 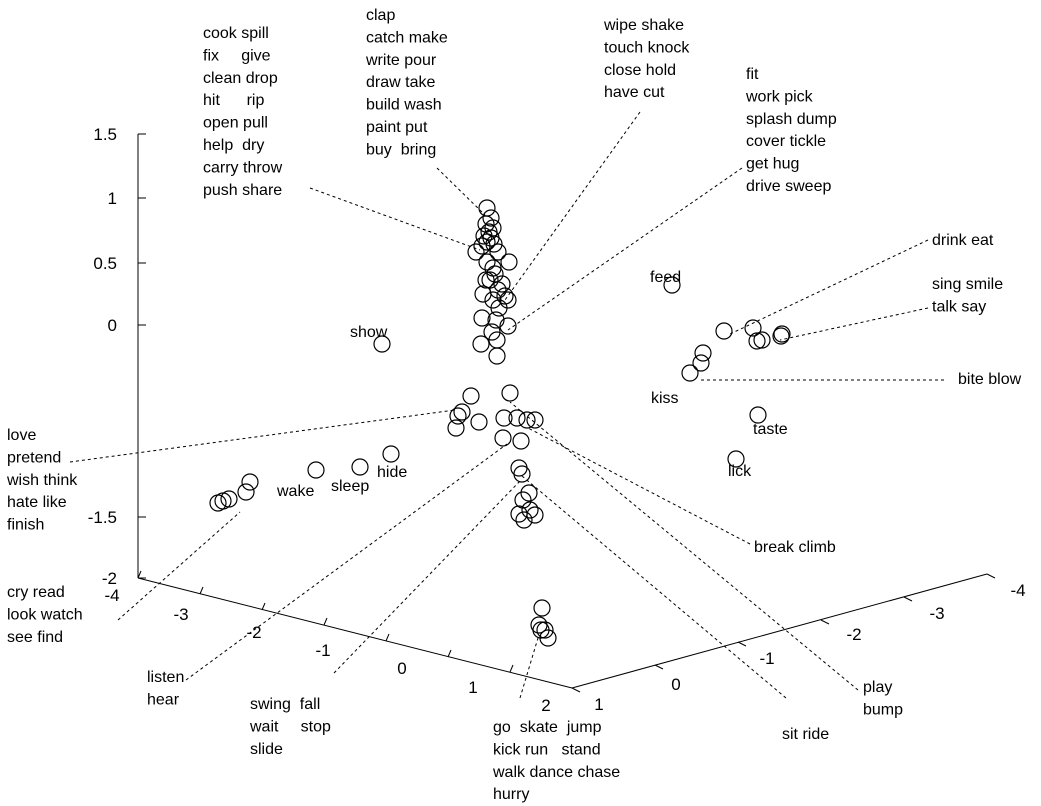 I want to click on cluster-label-line: finish, so click(x=25, y=525).